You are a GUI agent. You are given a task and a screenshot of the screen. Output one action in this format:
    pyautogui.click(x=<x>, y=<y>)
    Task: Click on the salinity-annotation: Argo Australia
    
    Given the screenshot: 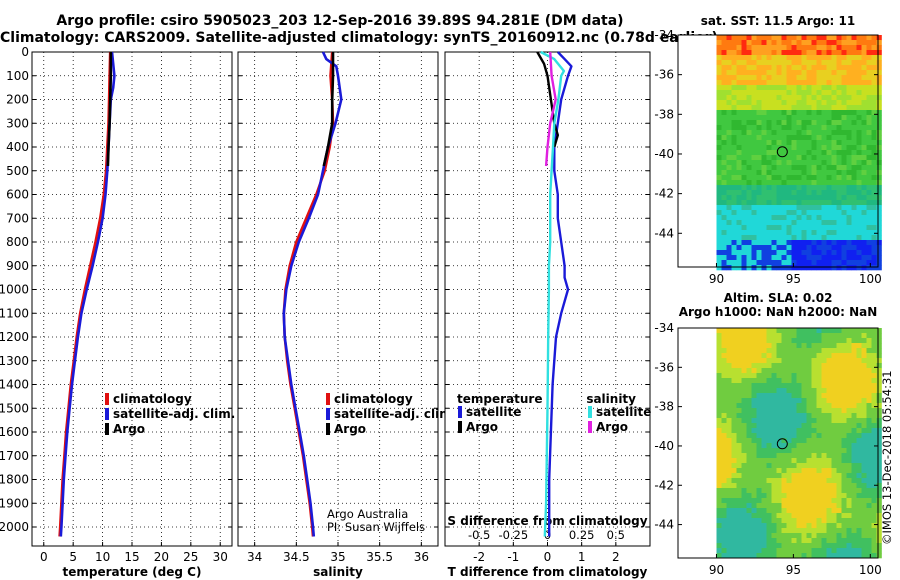 What is the action you would take?
    pyautogui.click(x=367, y=514)
    